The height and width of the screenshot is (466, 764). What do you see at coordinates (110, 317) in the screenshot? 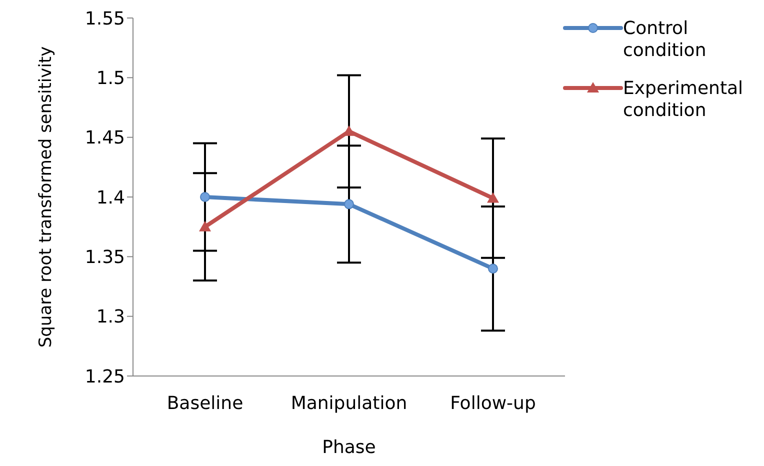
I see `y-tick-label: 1.3` at bounding box center [110, 317].